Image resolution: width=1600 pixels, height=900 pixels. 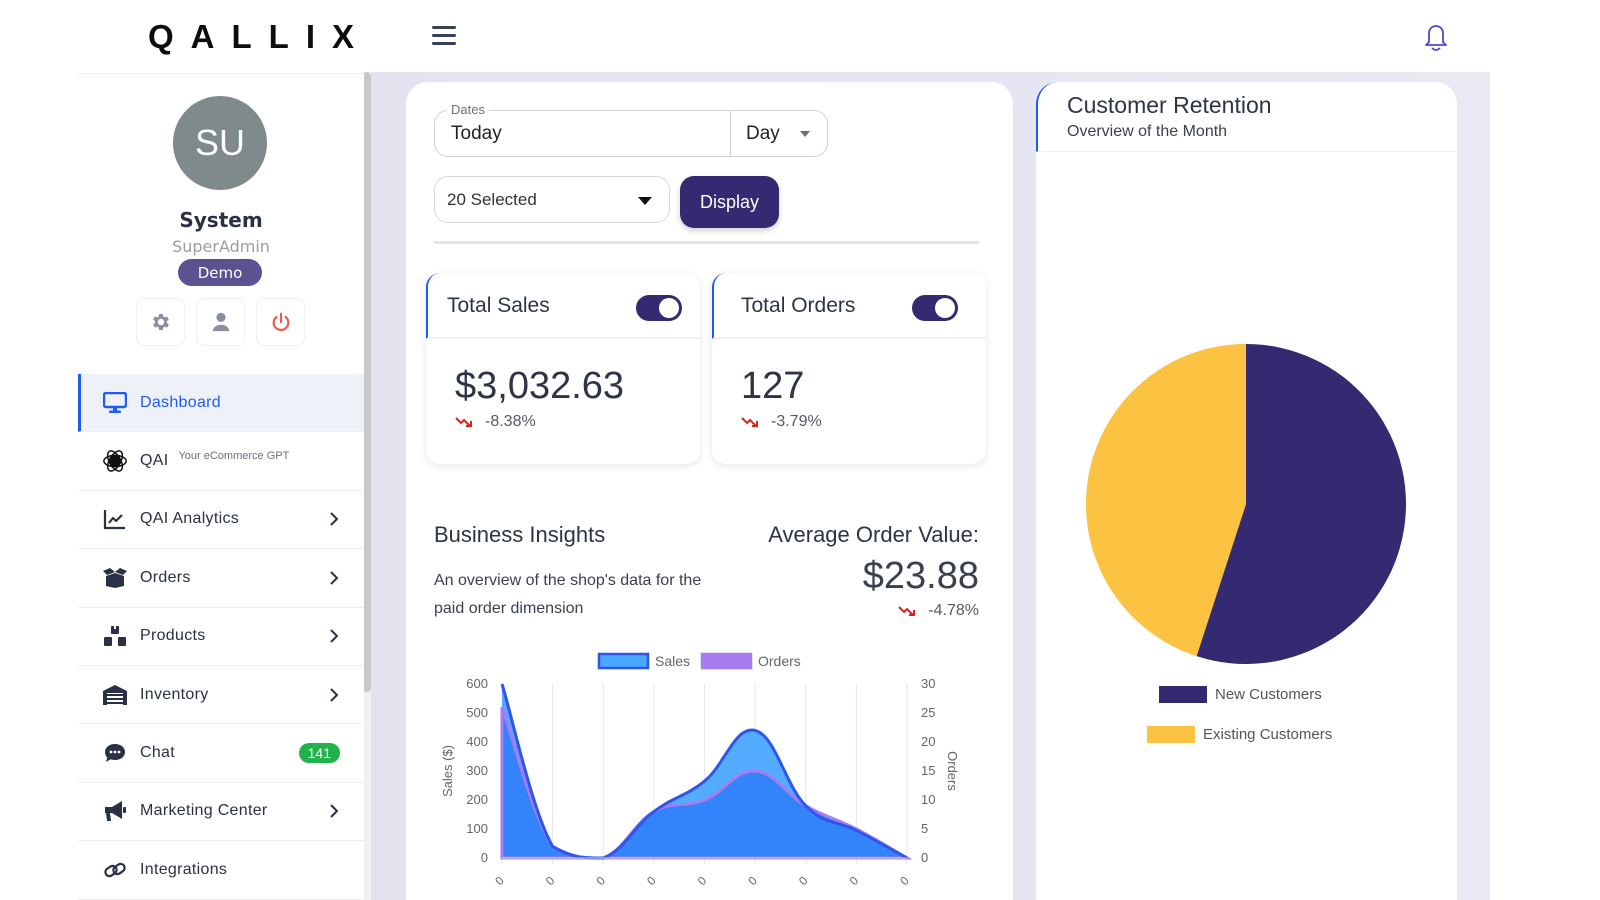 I want to click on total-sales-delta: -8.38%, so click(x=495, y=422).